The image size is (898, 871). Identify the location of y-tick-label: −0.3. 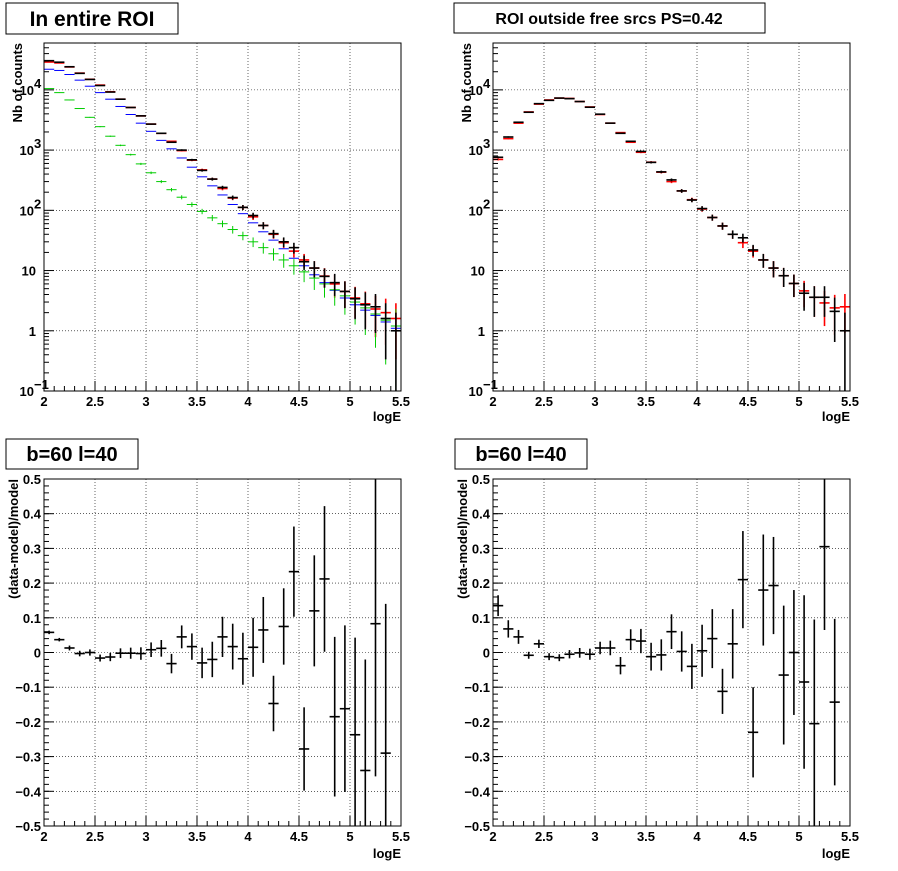
(477, 757).